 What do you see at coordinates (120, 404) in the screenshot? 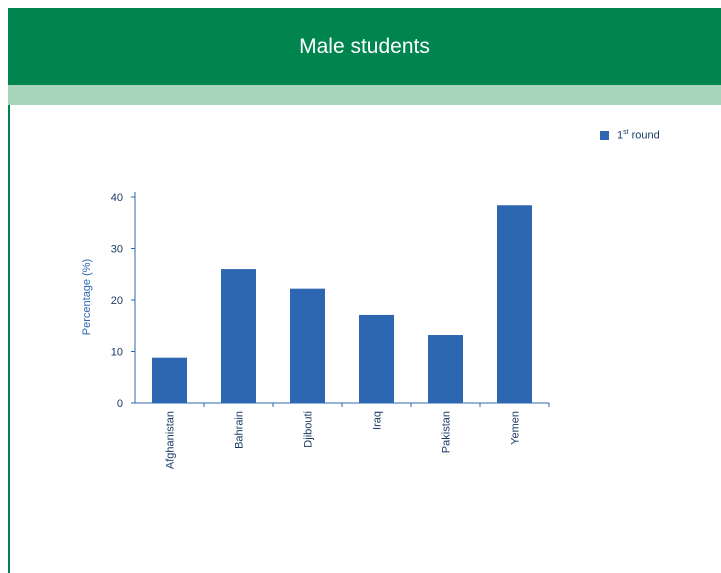
I see `y-tick-label: 0` at bounding box center [120, 404].